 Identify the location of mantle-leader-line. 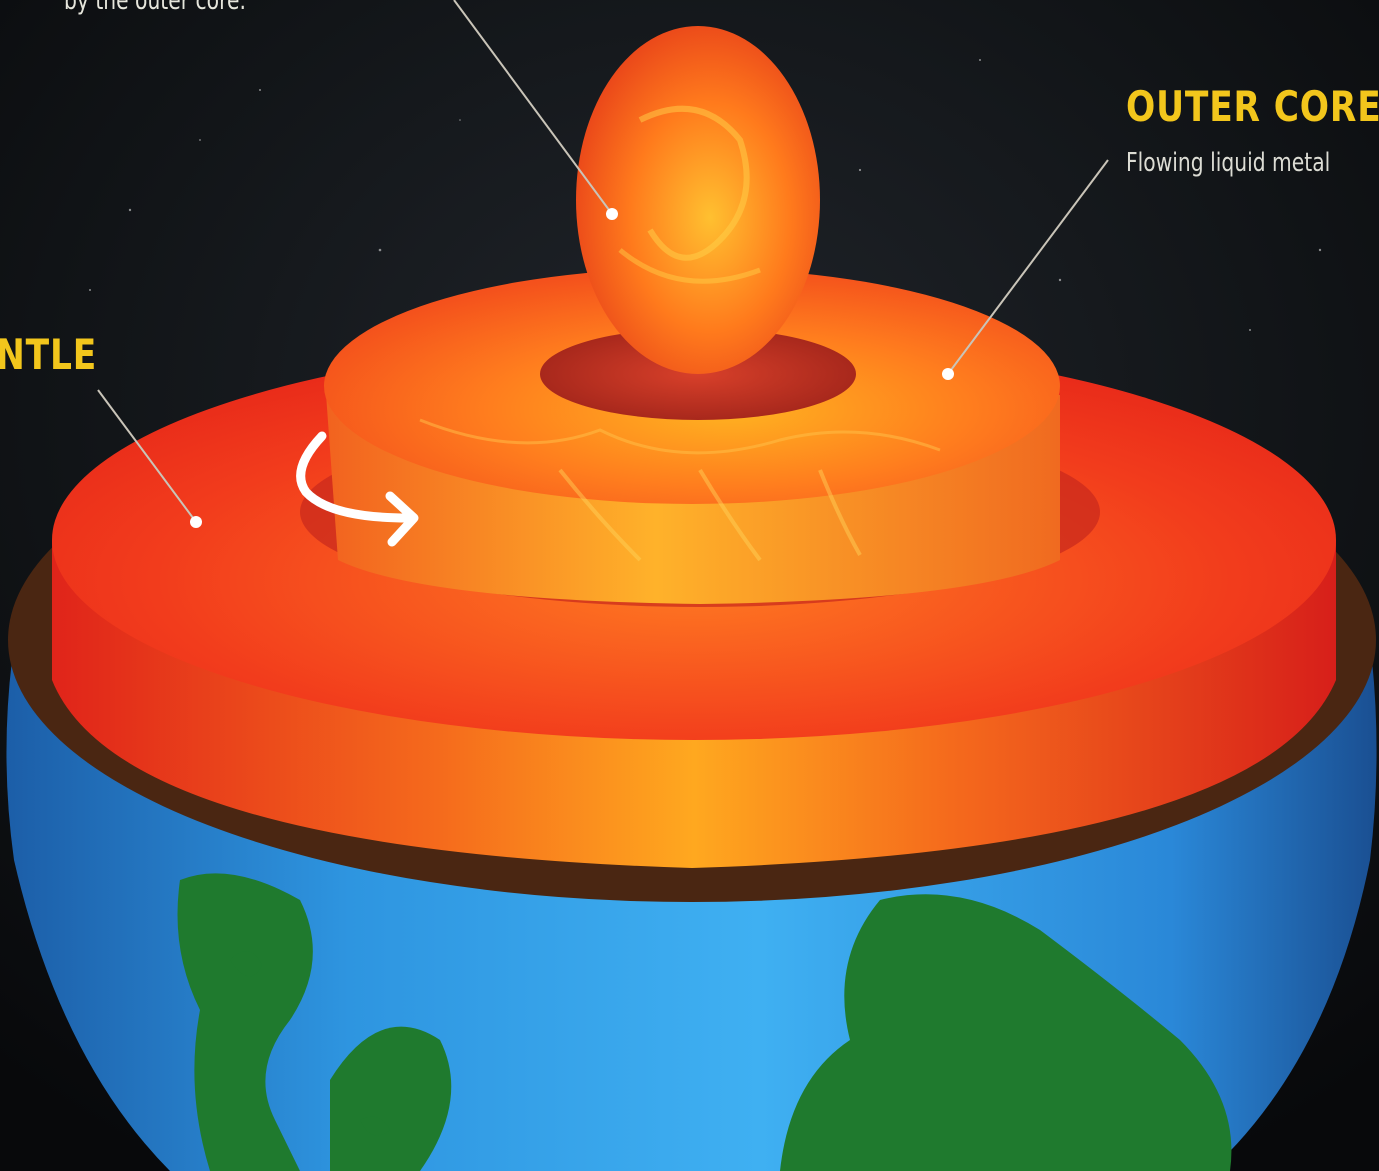
(147, 456).